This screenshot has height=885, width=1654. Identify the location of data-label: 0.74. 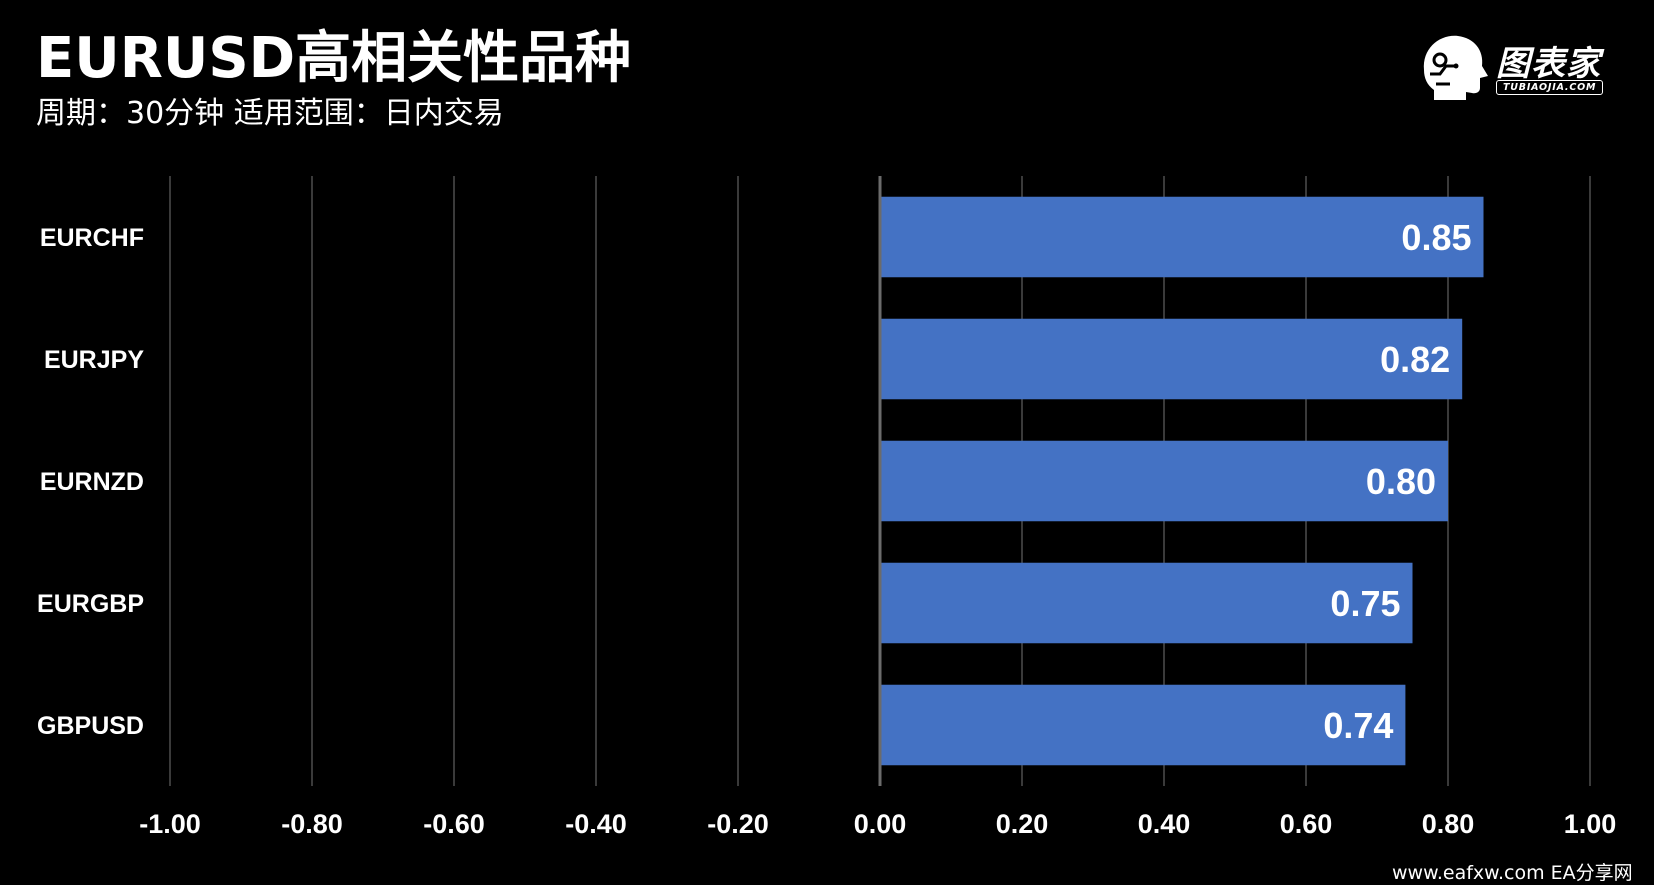
(1358, 725).